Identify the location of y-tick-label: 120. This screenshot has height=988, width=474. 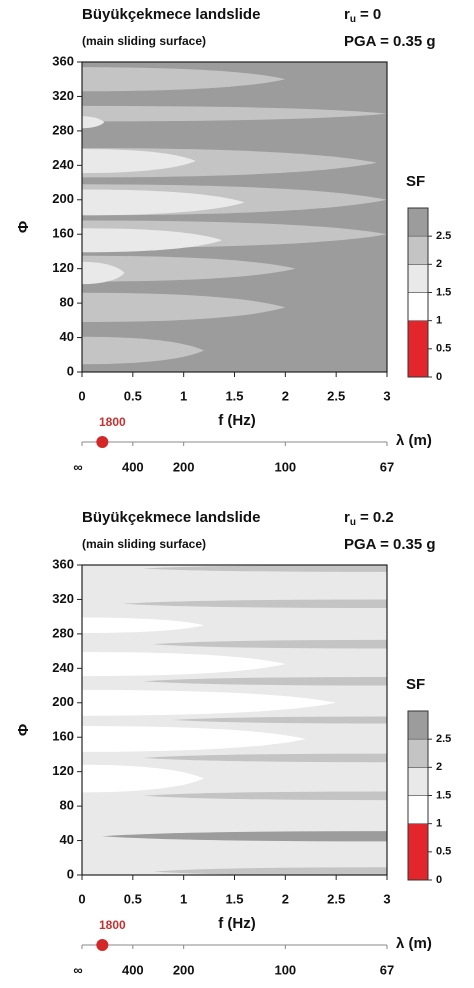
(63, 770).